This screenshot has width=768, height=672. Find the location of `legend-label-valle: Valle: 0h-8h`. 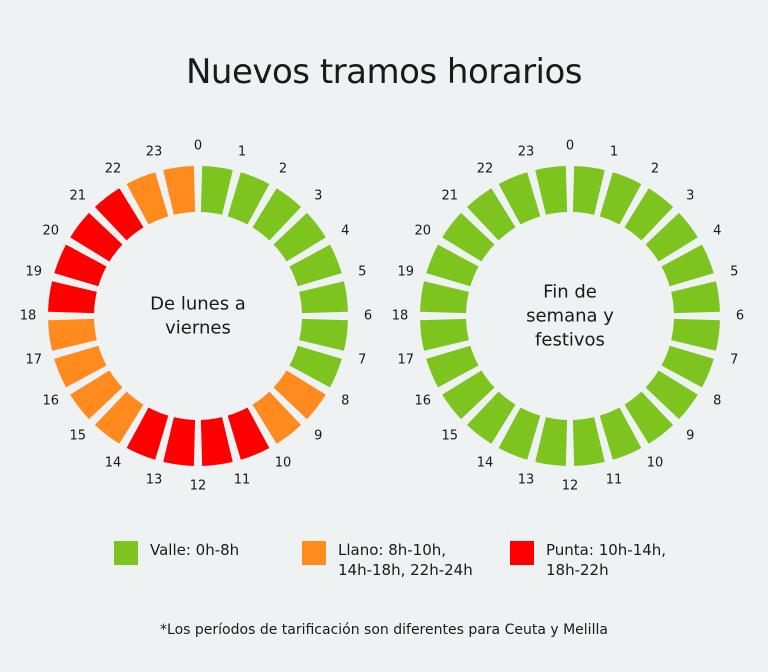

legend-label-valle: Valle: 0h-8h is located at coordinates (195, 550).